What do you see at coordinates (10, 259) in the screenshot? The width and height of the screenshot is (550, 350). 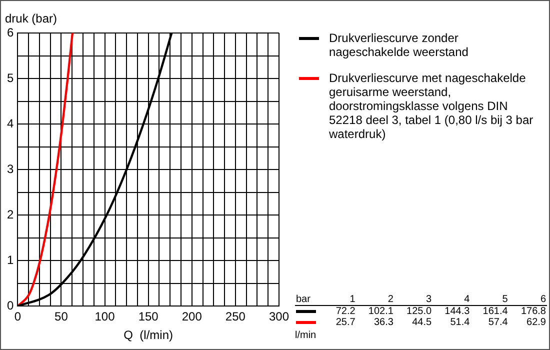 I see `y-tick-label: 1` at bounding box center [10, 259].